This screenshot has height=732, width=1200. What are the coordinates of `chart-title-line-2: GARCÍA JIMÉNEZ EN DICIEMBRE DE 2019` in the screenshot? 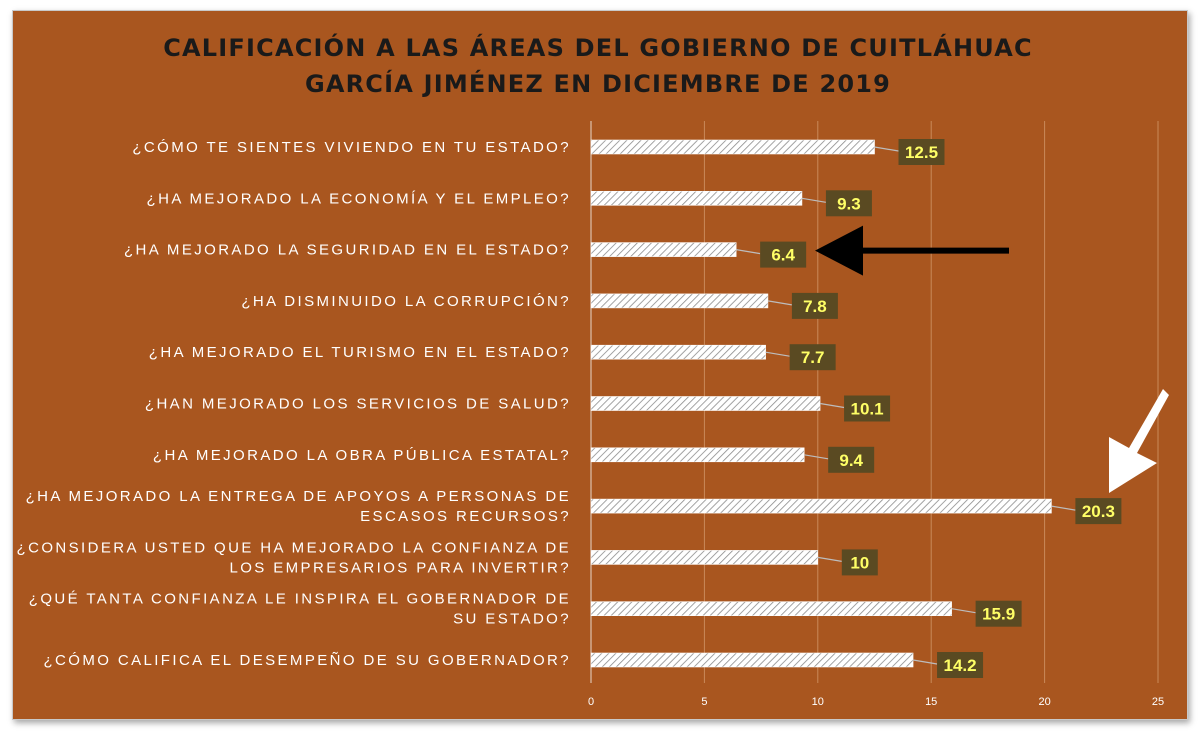 It's located at (598, 83).